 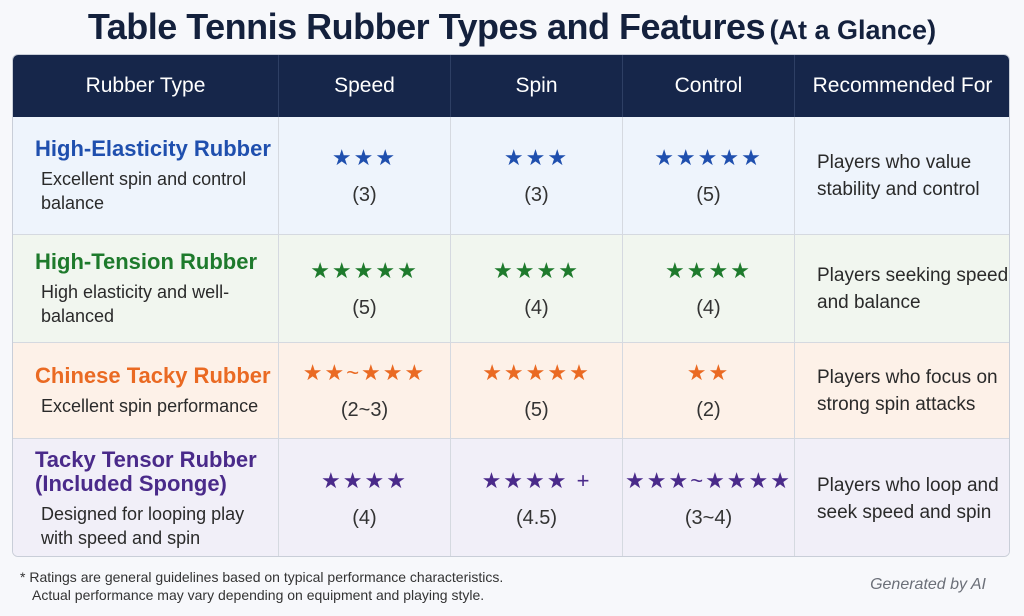 I want to click on title-sub: (At a Glance), so click(x=853, y=30).